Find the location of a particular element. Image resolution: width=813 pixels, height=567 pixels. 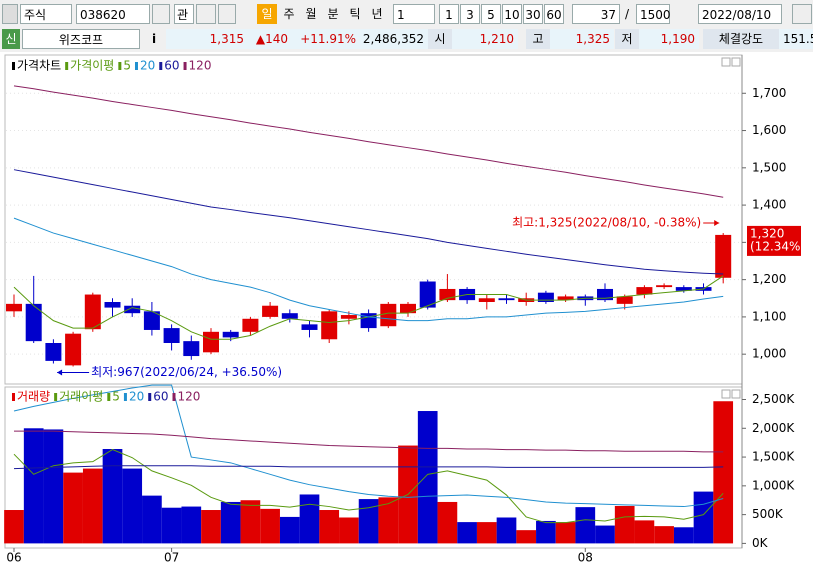

low-annotation: 최저:967(2022/06/24, +36.50%) is located at coordinates (186, 372).